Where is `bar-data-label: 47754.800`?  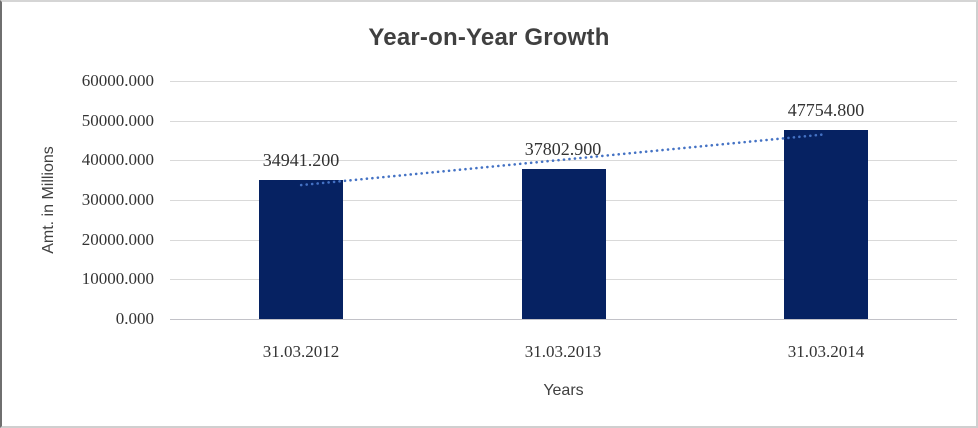
bar-data-label: 47754.800 is located at coordinates (826, 110).